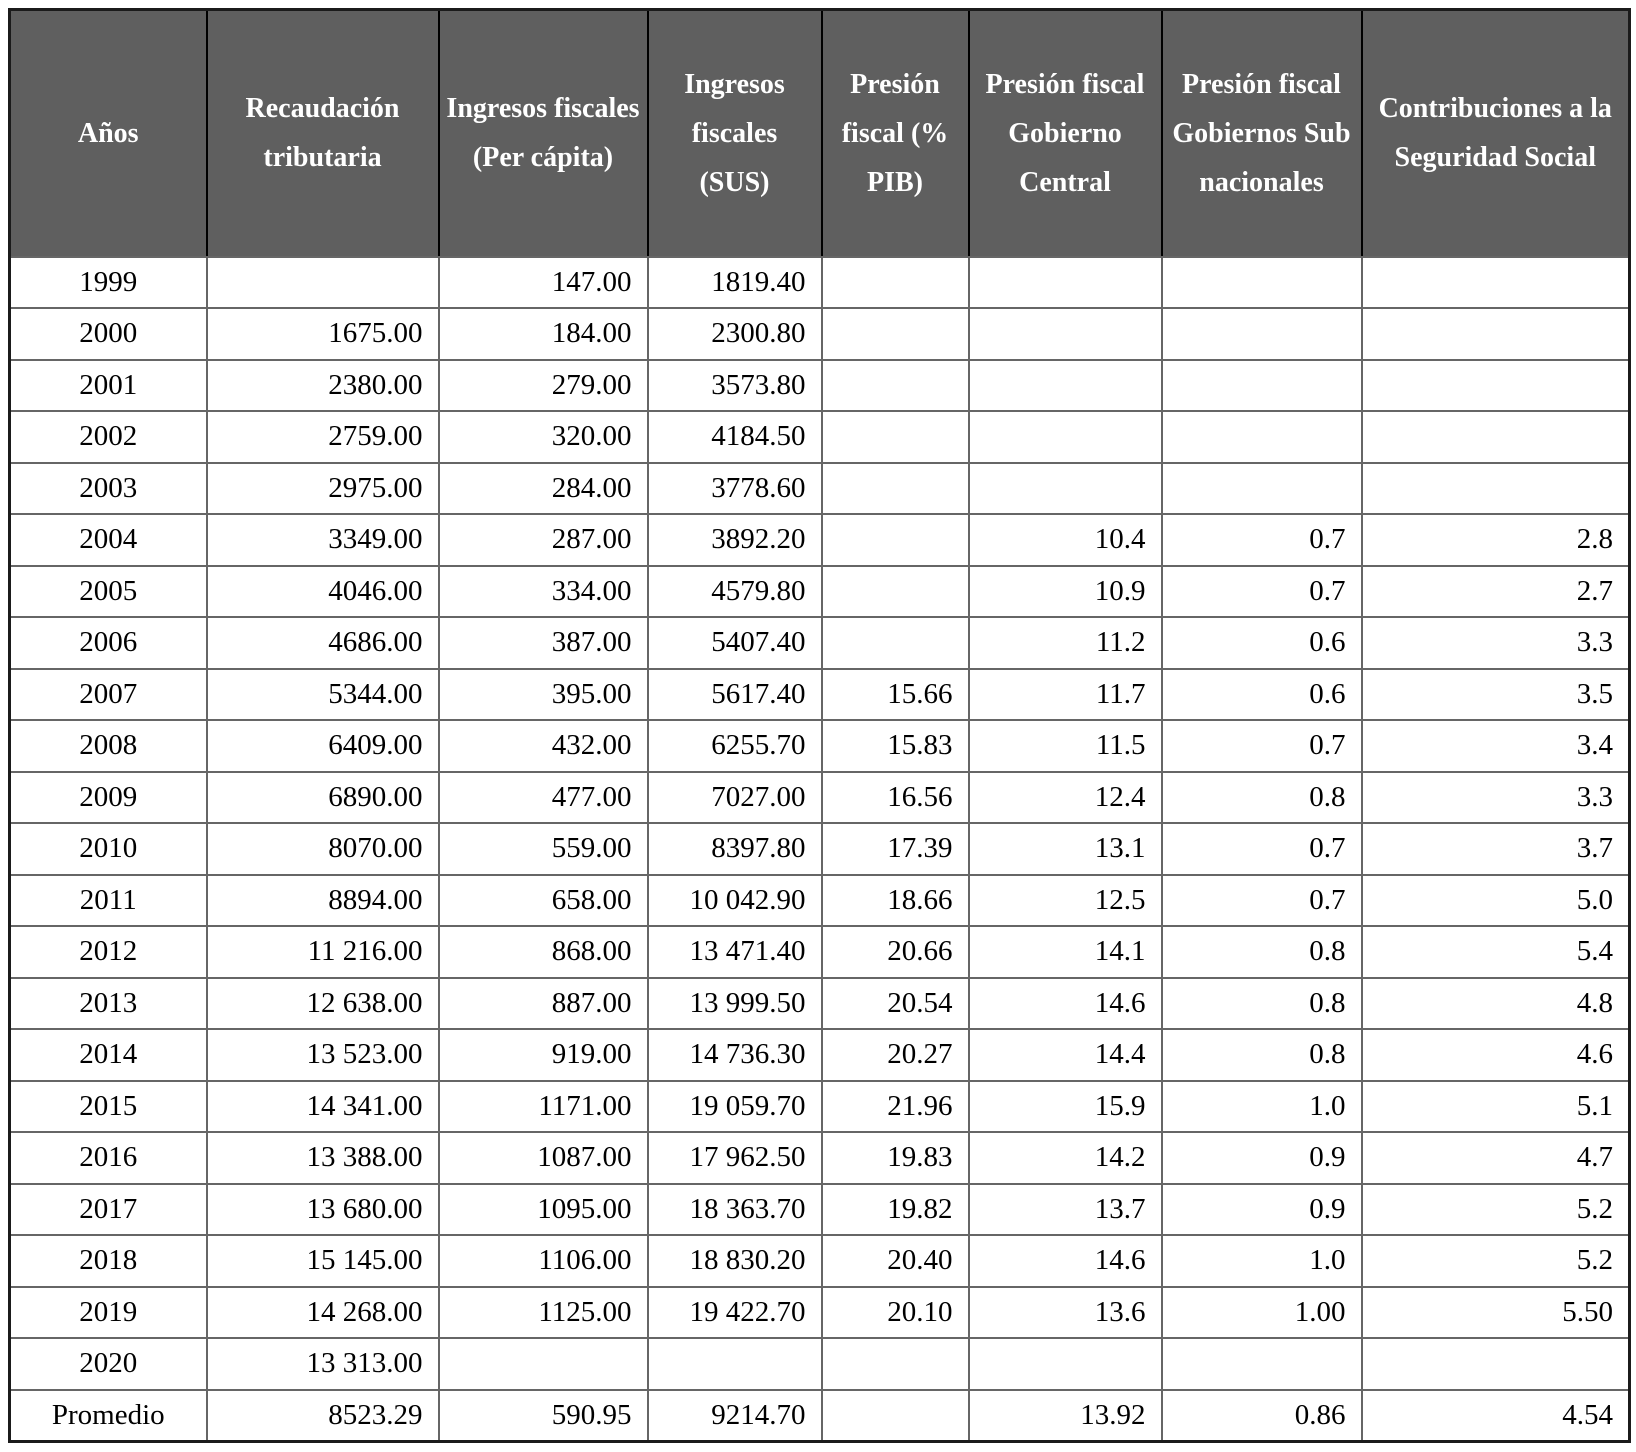  What do you see at coordinates (1261, 1158) in the screenshot?
I see `value-cell: 0.9` at bounding box center [1261, 1158].